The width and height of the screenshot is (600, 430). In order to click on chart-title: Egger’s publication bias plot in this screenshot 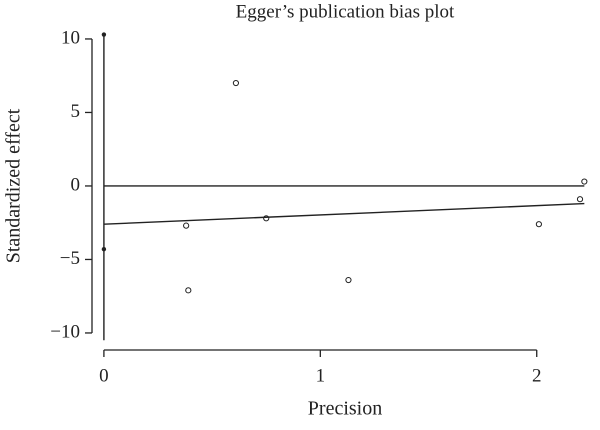, I will do `click(345, 11)`.